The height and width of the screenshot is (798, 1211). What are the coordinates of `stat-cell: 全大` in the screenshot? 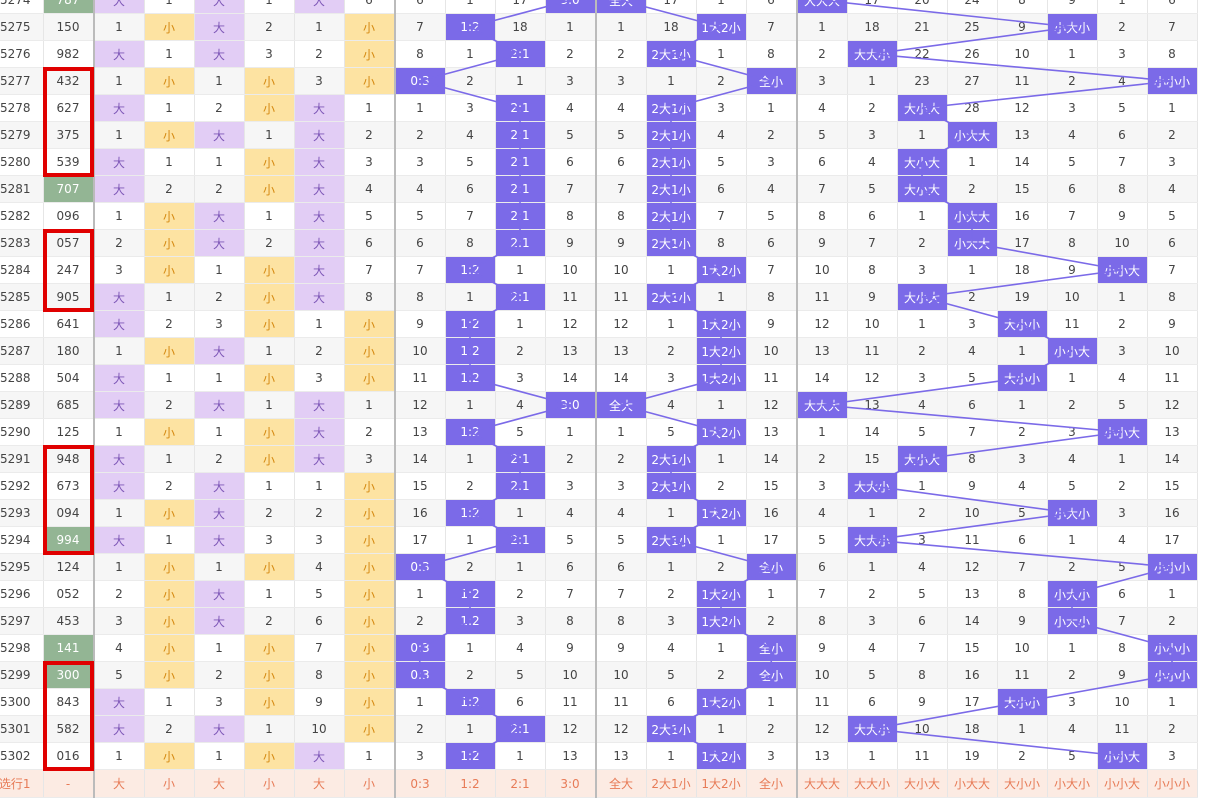 It's located at (620, 405).